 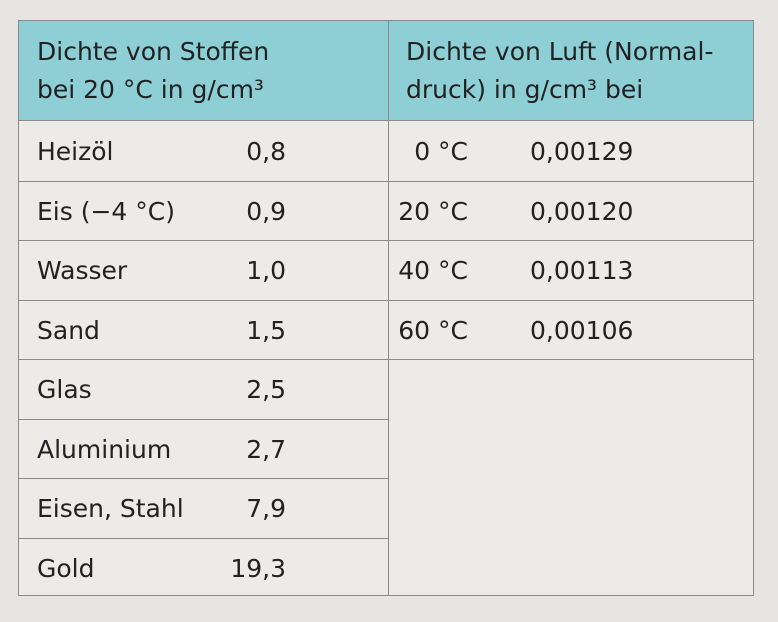 I want to click on material-name: Wasser, so click(x=82, y=270).